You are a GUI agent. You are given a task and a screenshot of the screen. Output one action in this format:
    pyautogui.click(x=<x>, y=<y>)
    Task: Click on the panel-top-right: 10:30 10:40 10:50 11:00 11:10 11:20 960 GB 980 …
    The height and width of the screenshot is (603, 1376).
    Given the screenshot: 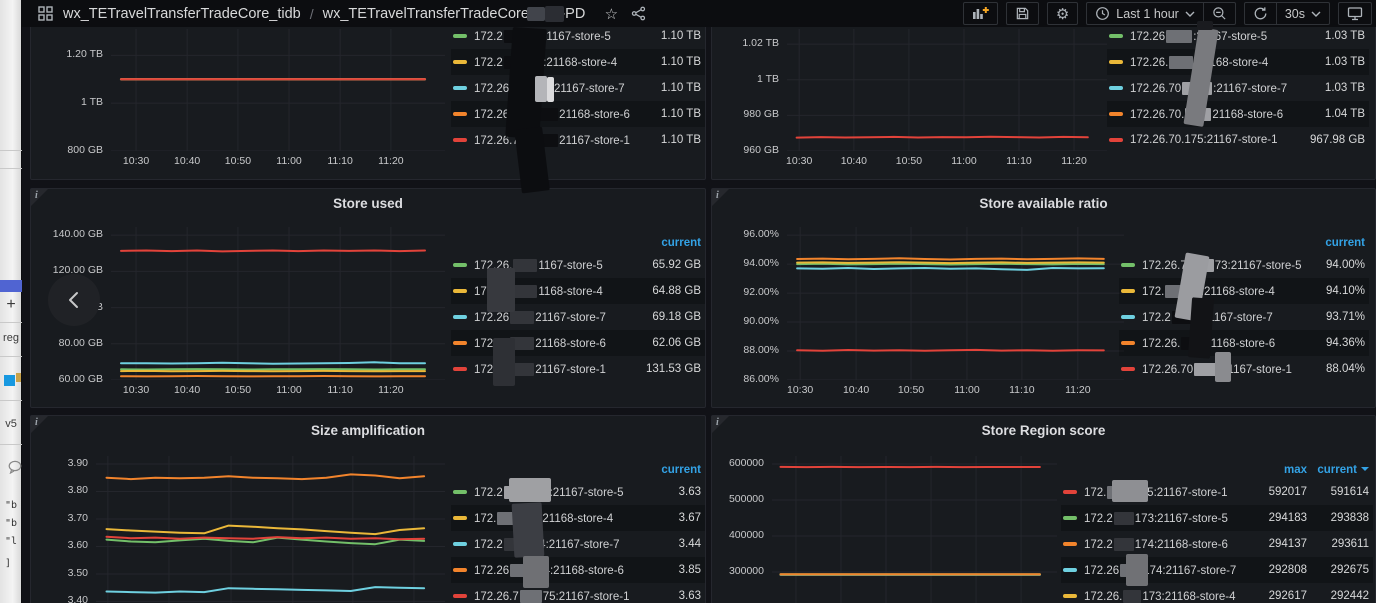 What is the action you would take?
    pyautogui.click(x=1043, y=90)
    